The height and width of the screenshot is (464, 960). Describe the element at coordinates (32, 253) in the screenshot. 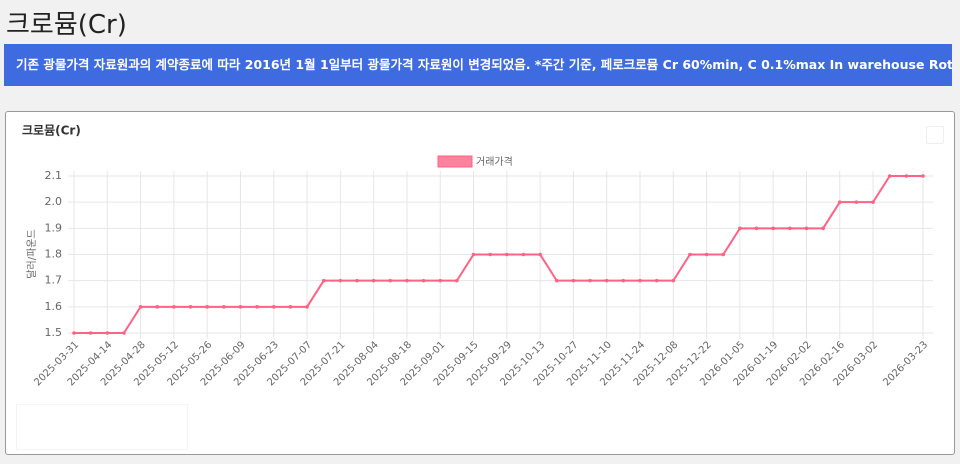

I see `y-axis-label: 달러/파운드` at that location.